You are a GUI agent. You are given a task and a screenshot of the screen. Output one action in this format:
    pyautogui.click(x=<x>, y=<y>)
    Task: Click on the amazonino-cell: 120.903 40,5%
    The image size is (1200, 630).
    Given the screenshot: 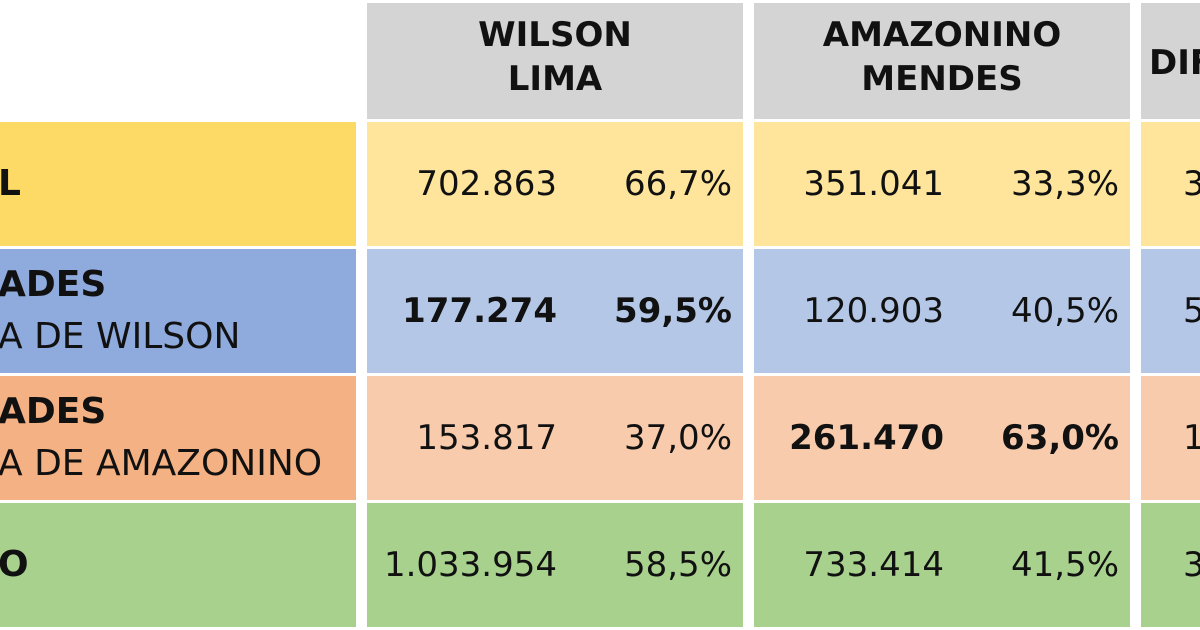 What is the action you would take?
    pyautogui.click(x=942, y=311)
    